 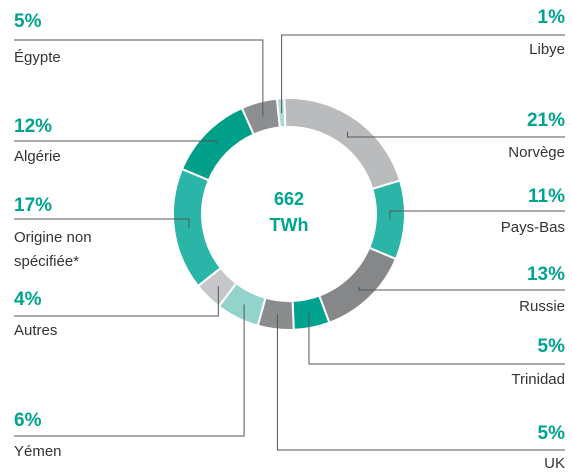 I want to click on value-label: 13%, so click(x=545, y=274).